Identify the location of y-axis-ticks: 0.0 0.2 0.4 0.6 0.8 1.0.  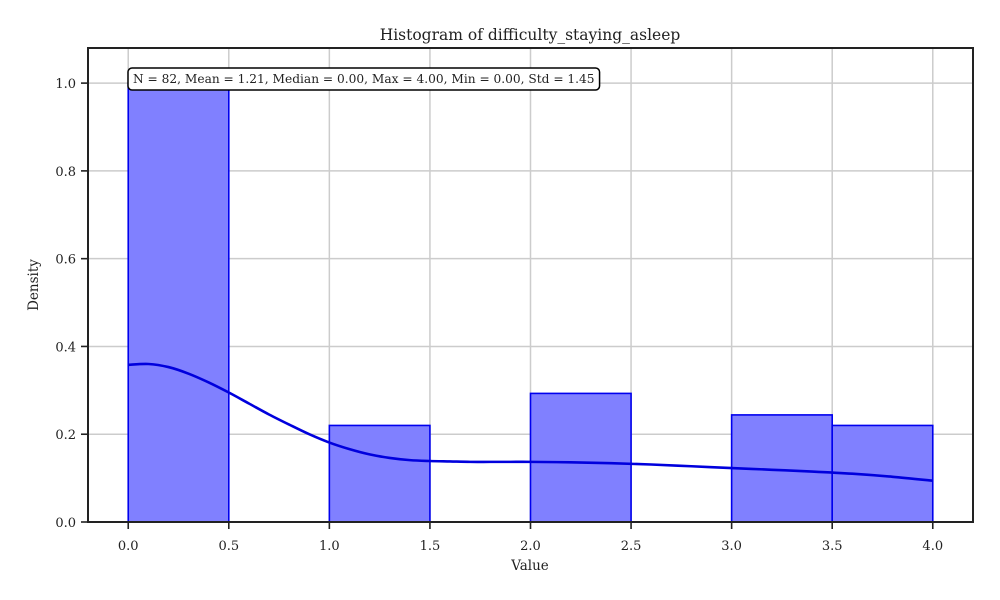
(71, 304).